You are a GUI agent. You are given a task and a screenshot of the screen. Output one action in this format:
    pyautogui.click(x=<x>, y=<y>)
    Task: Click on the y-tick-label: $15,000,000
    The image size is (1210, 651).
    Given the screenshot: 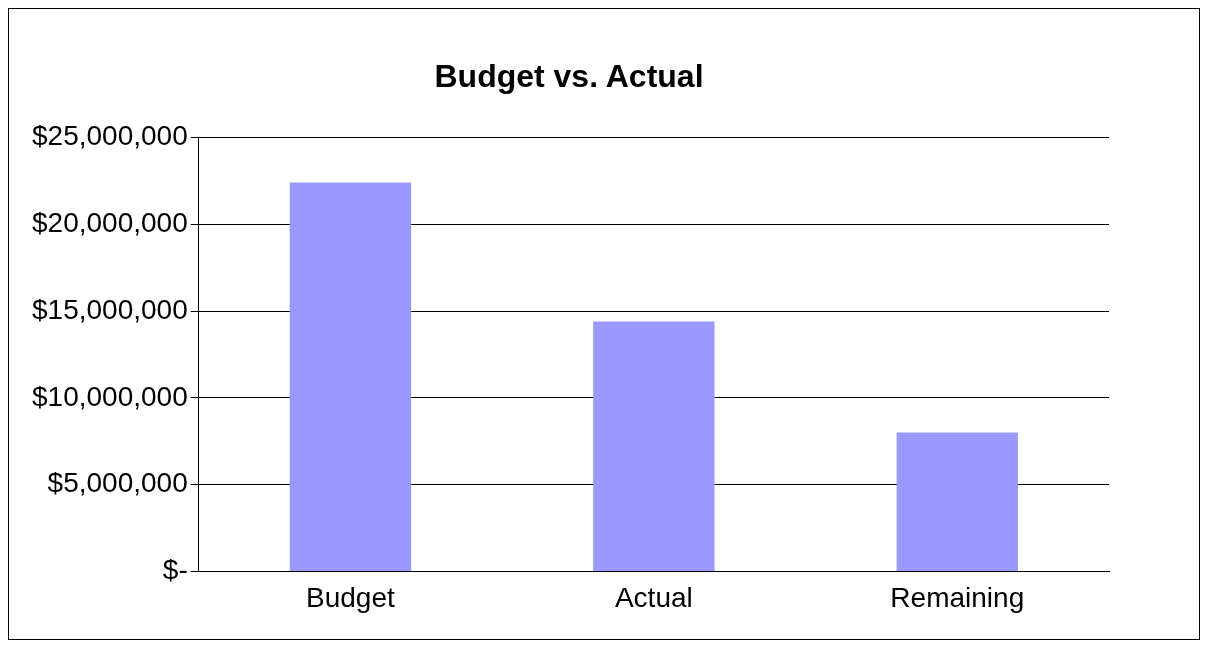 What is the action you would take?
    pyautogui.click(x=109, y=309)
    